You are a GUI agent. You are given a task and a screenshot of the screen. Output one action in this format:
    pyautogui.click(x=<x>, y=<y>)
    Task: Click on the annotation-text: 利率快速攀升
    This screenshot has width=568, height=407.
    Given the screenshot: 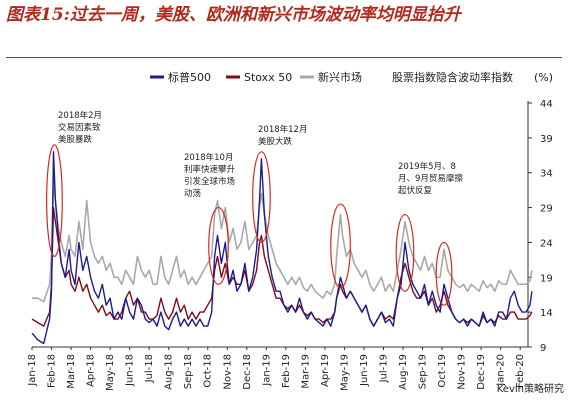 What is the action you would take?
    pyautogui.click(x=210, y=169)
    